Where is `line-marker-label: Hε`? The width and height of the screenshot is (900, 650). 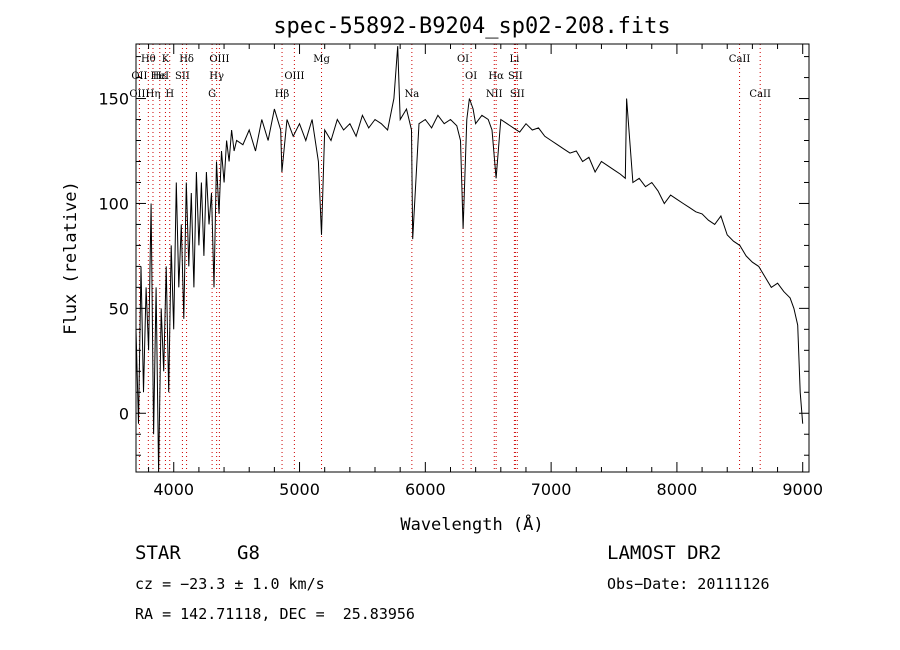
line-marker-label: Hε is located at coordinates (160, 76).